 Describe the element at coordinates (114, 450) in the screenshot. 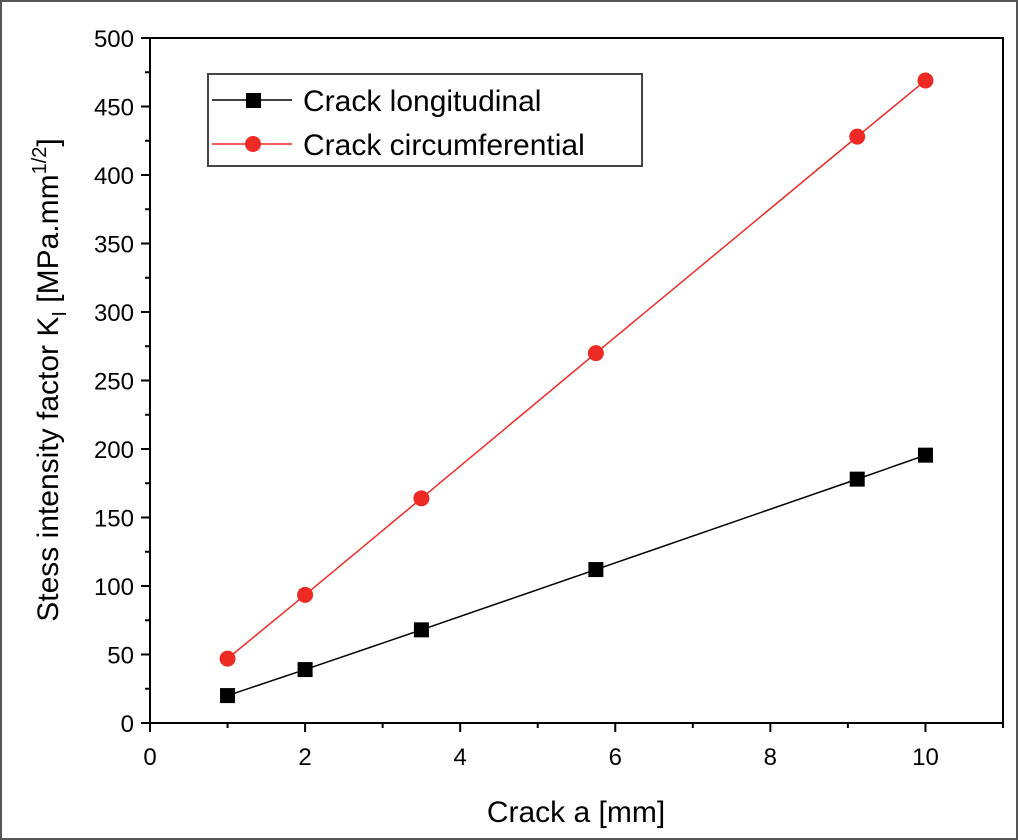

I see `y-tick-label: 200` at that location.